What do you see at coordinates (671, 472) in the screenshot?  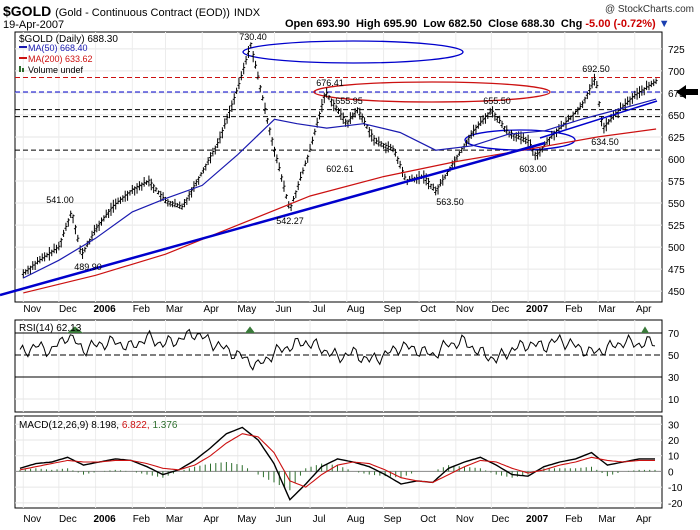 I see `macd-tick-label: 0` at bounding box center [671, 472].